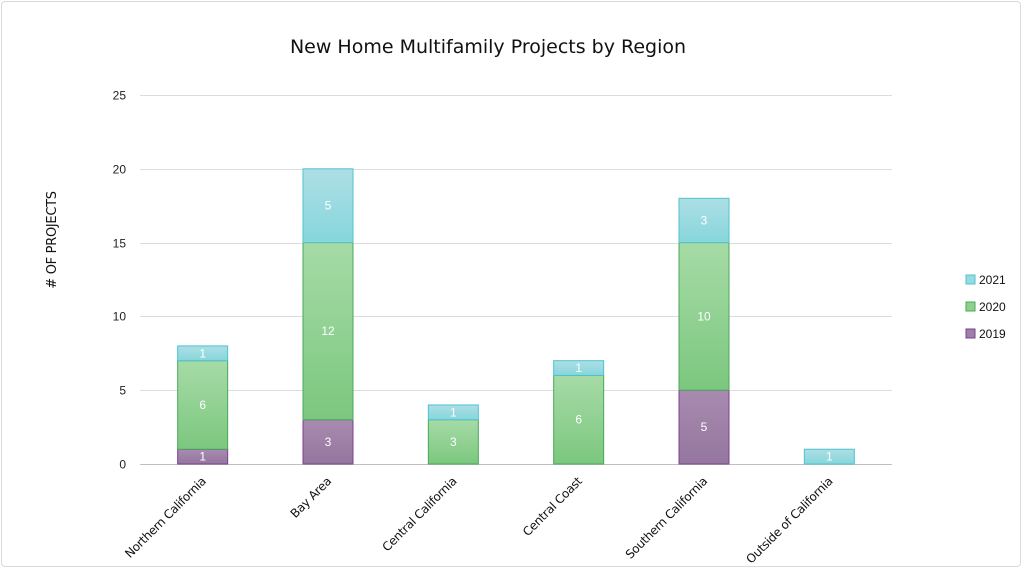 The height and width of the screenshot is (570, 1024). Describe the element at coordinates (120, 170) in the screenshot. I see `y-tick-label: 20` at that location.